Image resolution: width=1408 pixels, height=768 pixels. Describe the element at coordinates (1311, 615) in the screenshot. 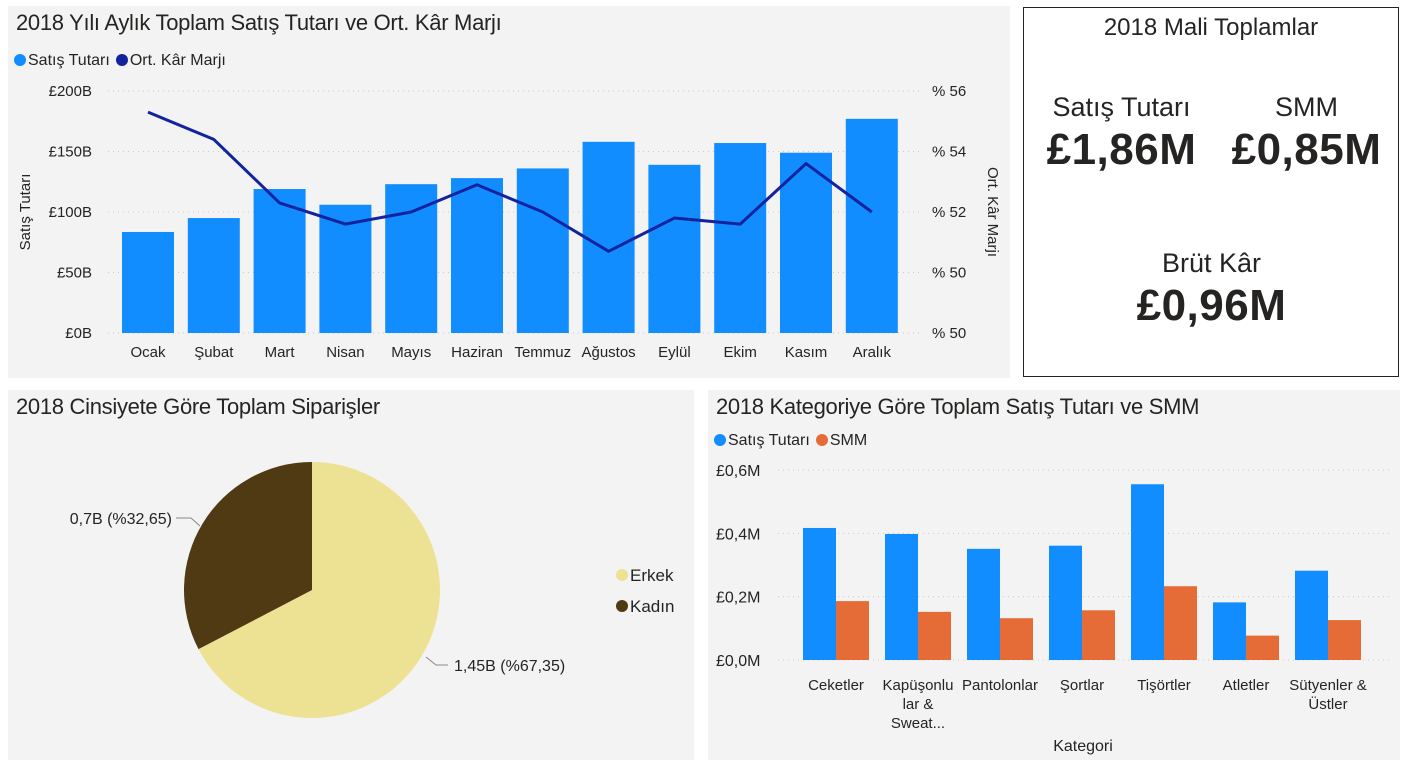

I see `bar-Satış Tutarı-Sütyenler &` at that location.